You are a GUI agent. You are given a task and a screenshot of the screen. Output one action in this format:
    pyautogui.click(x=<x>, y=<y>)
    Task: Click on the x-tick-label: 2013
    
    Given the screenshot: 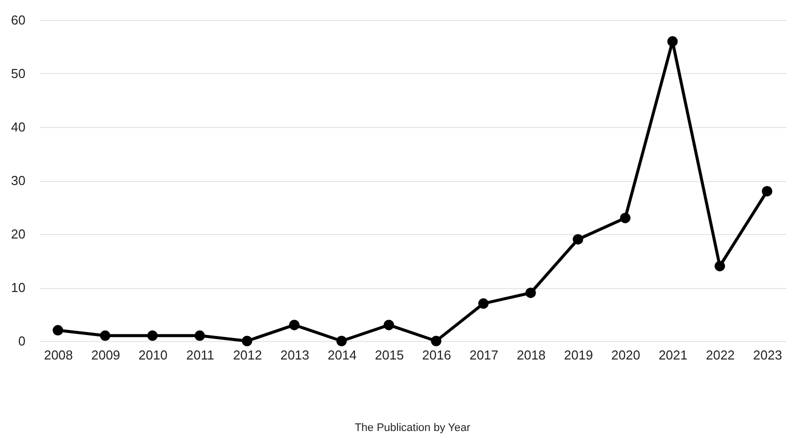 What is the action you would take?
    pyautogui.click(x=295, y=355)
    